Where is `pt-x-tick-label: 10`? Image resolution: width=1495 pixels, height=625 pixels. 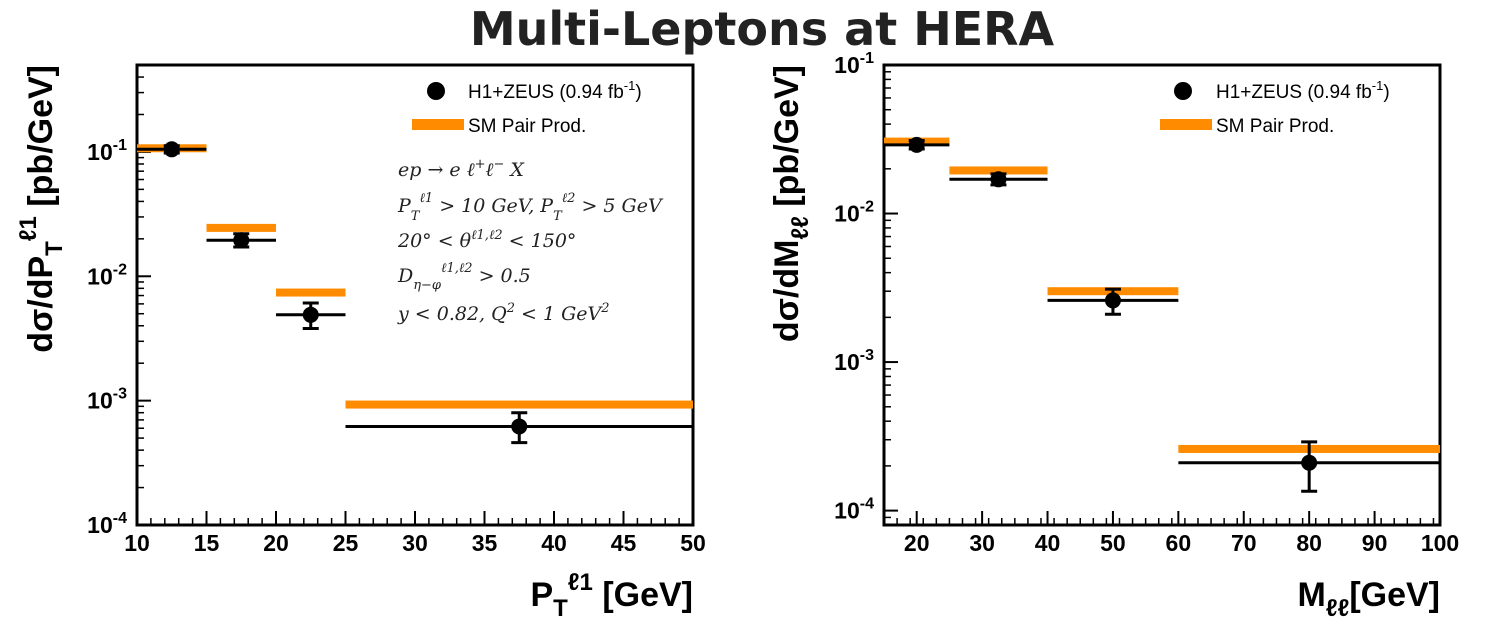 pt-x-tick-label: 10 is located at coordinates (137, 543).